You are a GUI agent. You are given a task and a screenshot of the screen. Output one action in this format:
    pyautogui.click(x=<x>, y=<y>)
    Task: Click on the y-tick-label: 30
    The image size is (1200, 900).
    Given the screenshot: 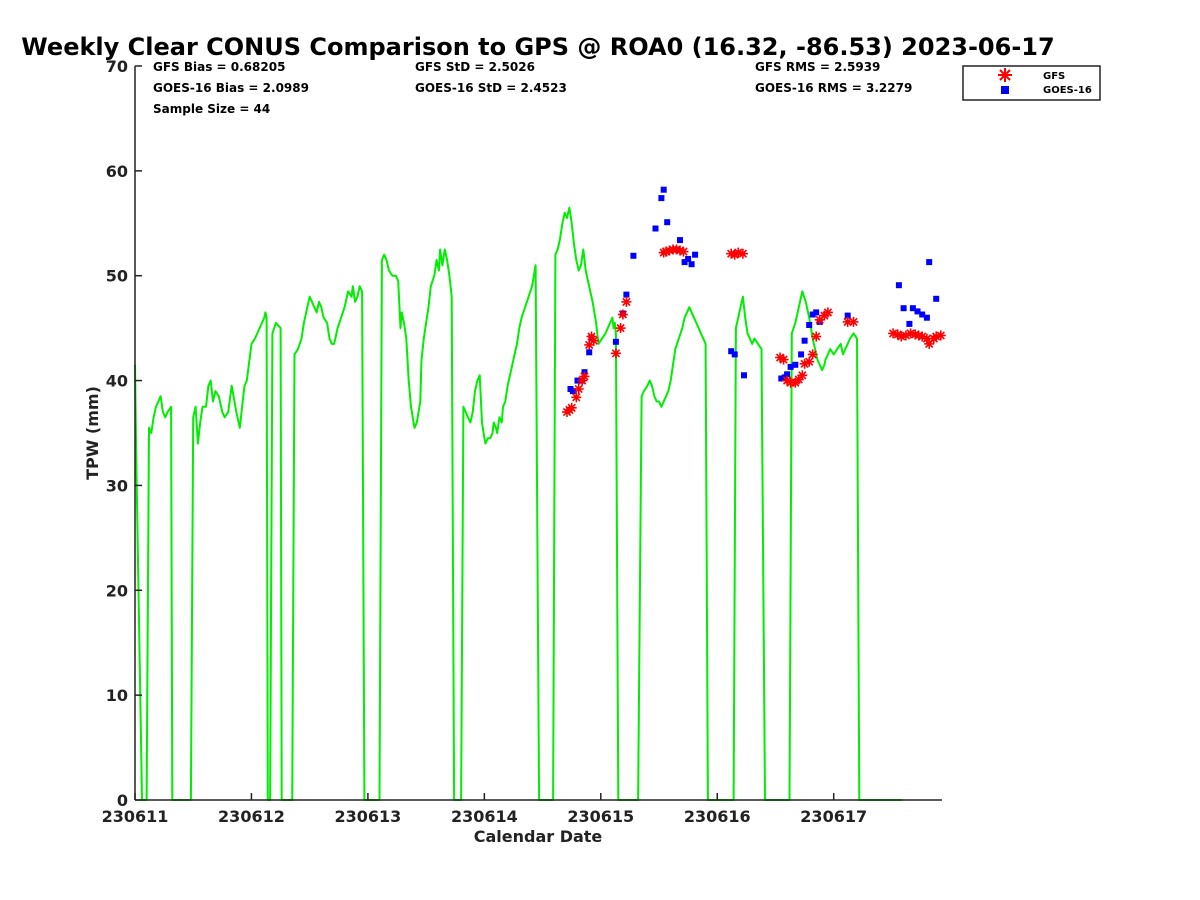 What is the action you would take?
    pyautogui.click(x=117, y=485)
    